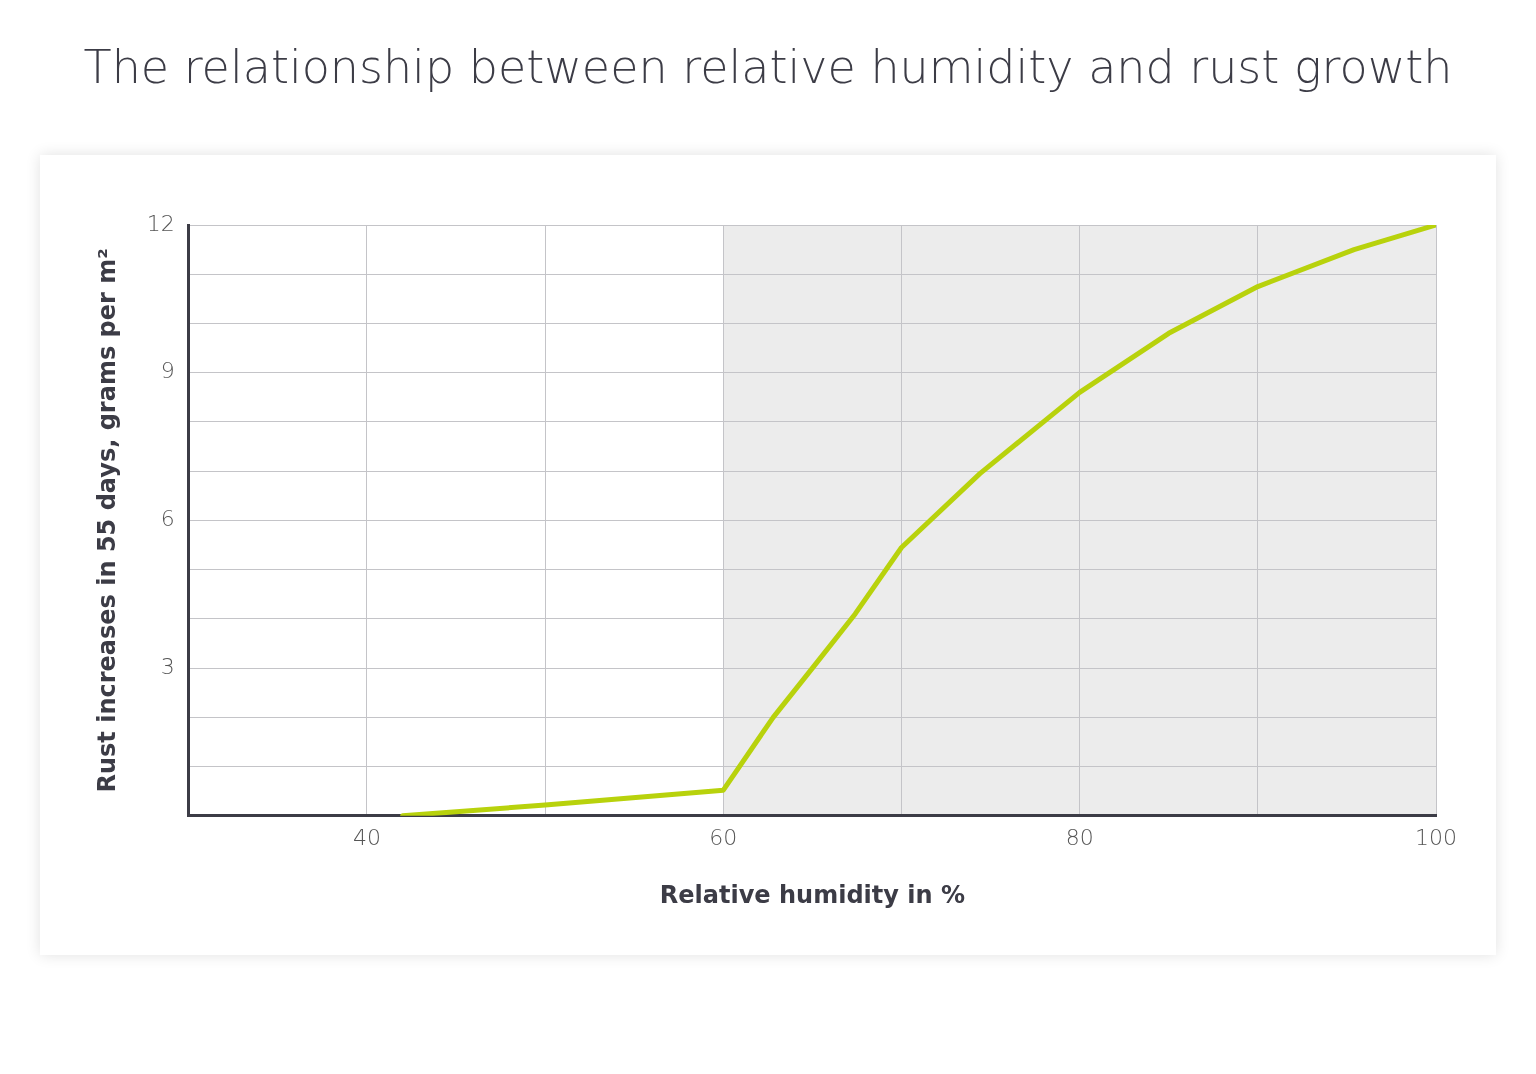 The image size is (1536, 1074). Describe the element at coordinates (160, 223) in the screenshot. I see `y-tick-label: 12` at that location.